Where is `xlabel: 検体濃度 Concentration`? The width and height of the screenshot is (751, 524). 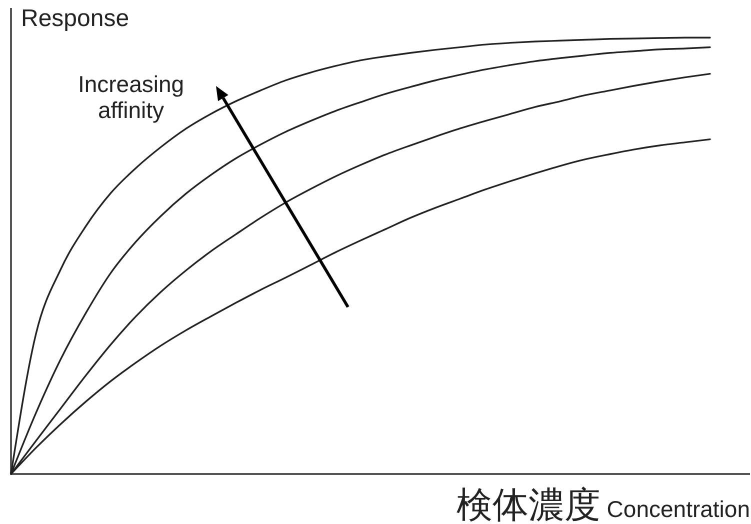
xlabel: 検体濃度 Concentration is located at coordinates (603, 504).